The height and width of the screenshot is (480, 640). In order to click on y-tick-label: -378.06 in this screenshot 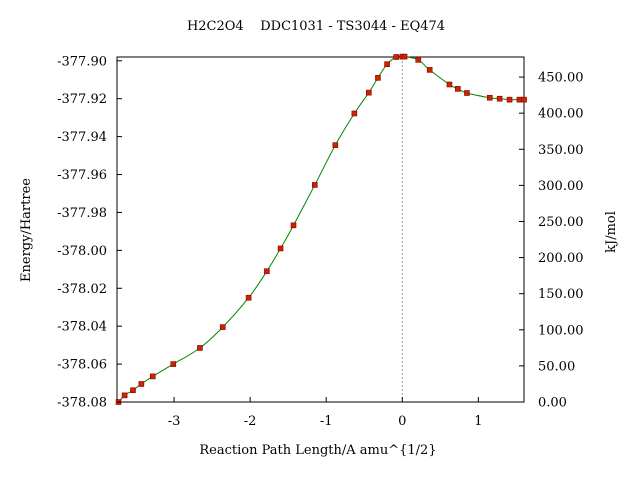, I will do `click(82, 365)`.